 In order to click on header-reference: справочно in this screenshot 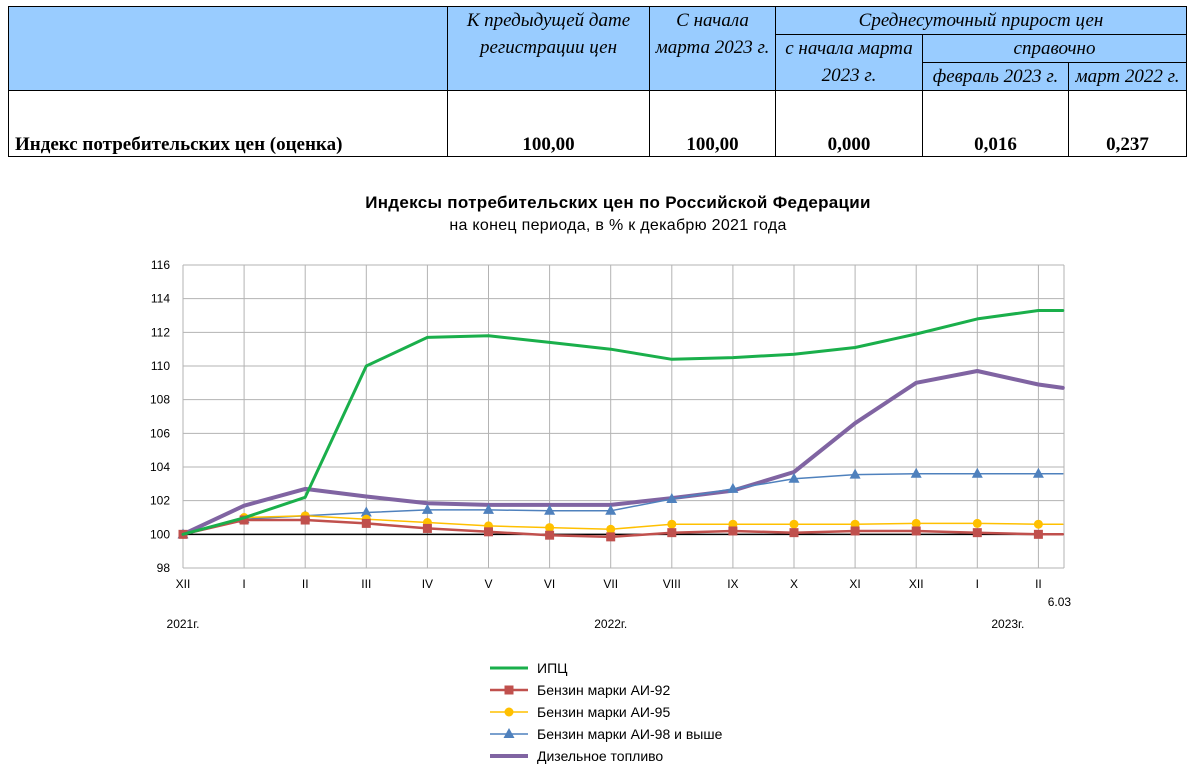, I will do `click(1054, 48)`.